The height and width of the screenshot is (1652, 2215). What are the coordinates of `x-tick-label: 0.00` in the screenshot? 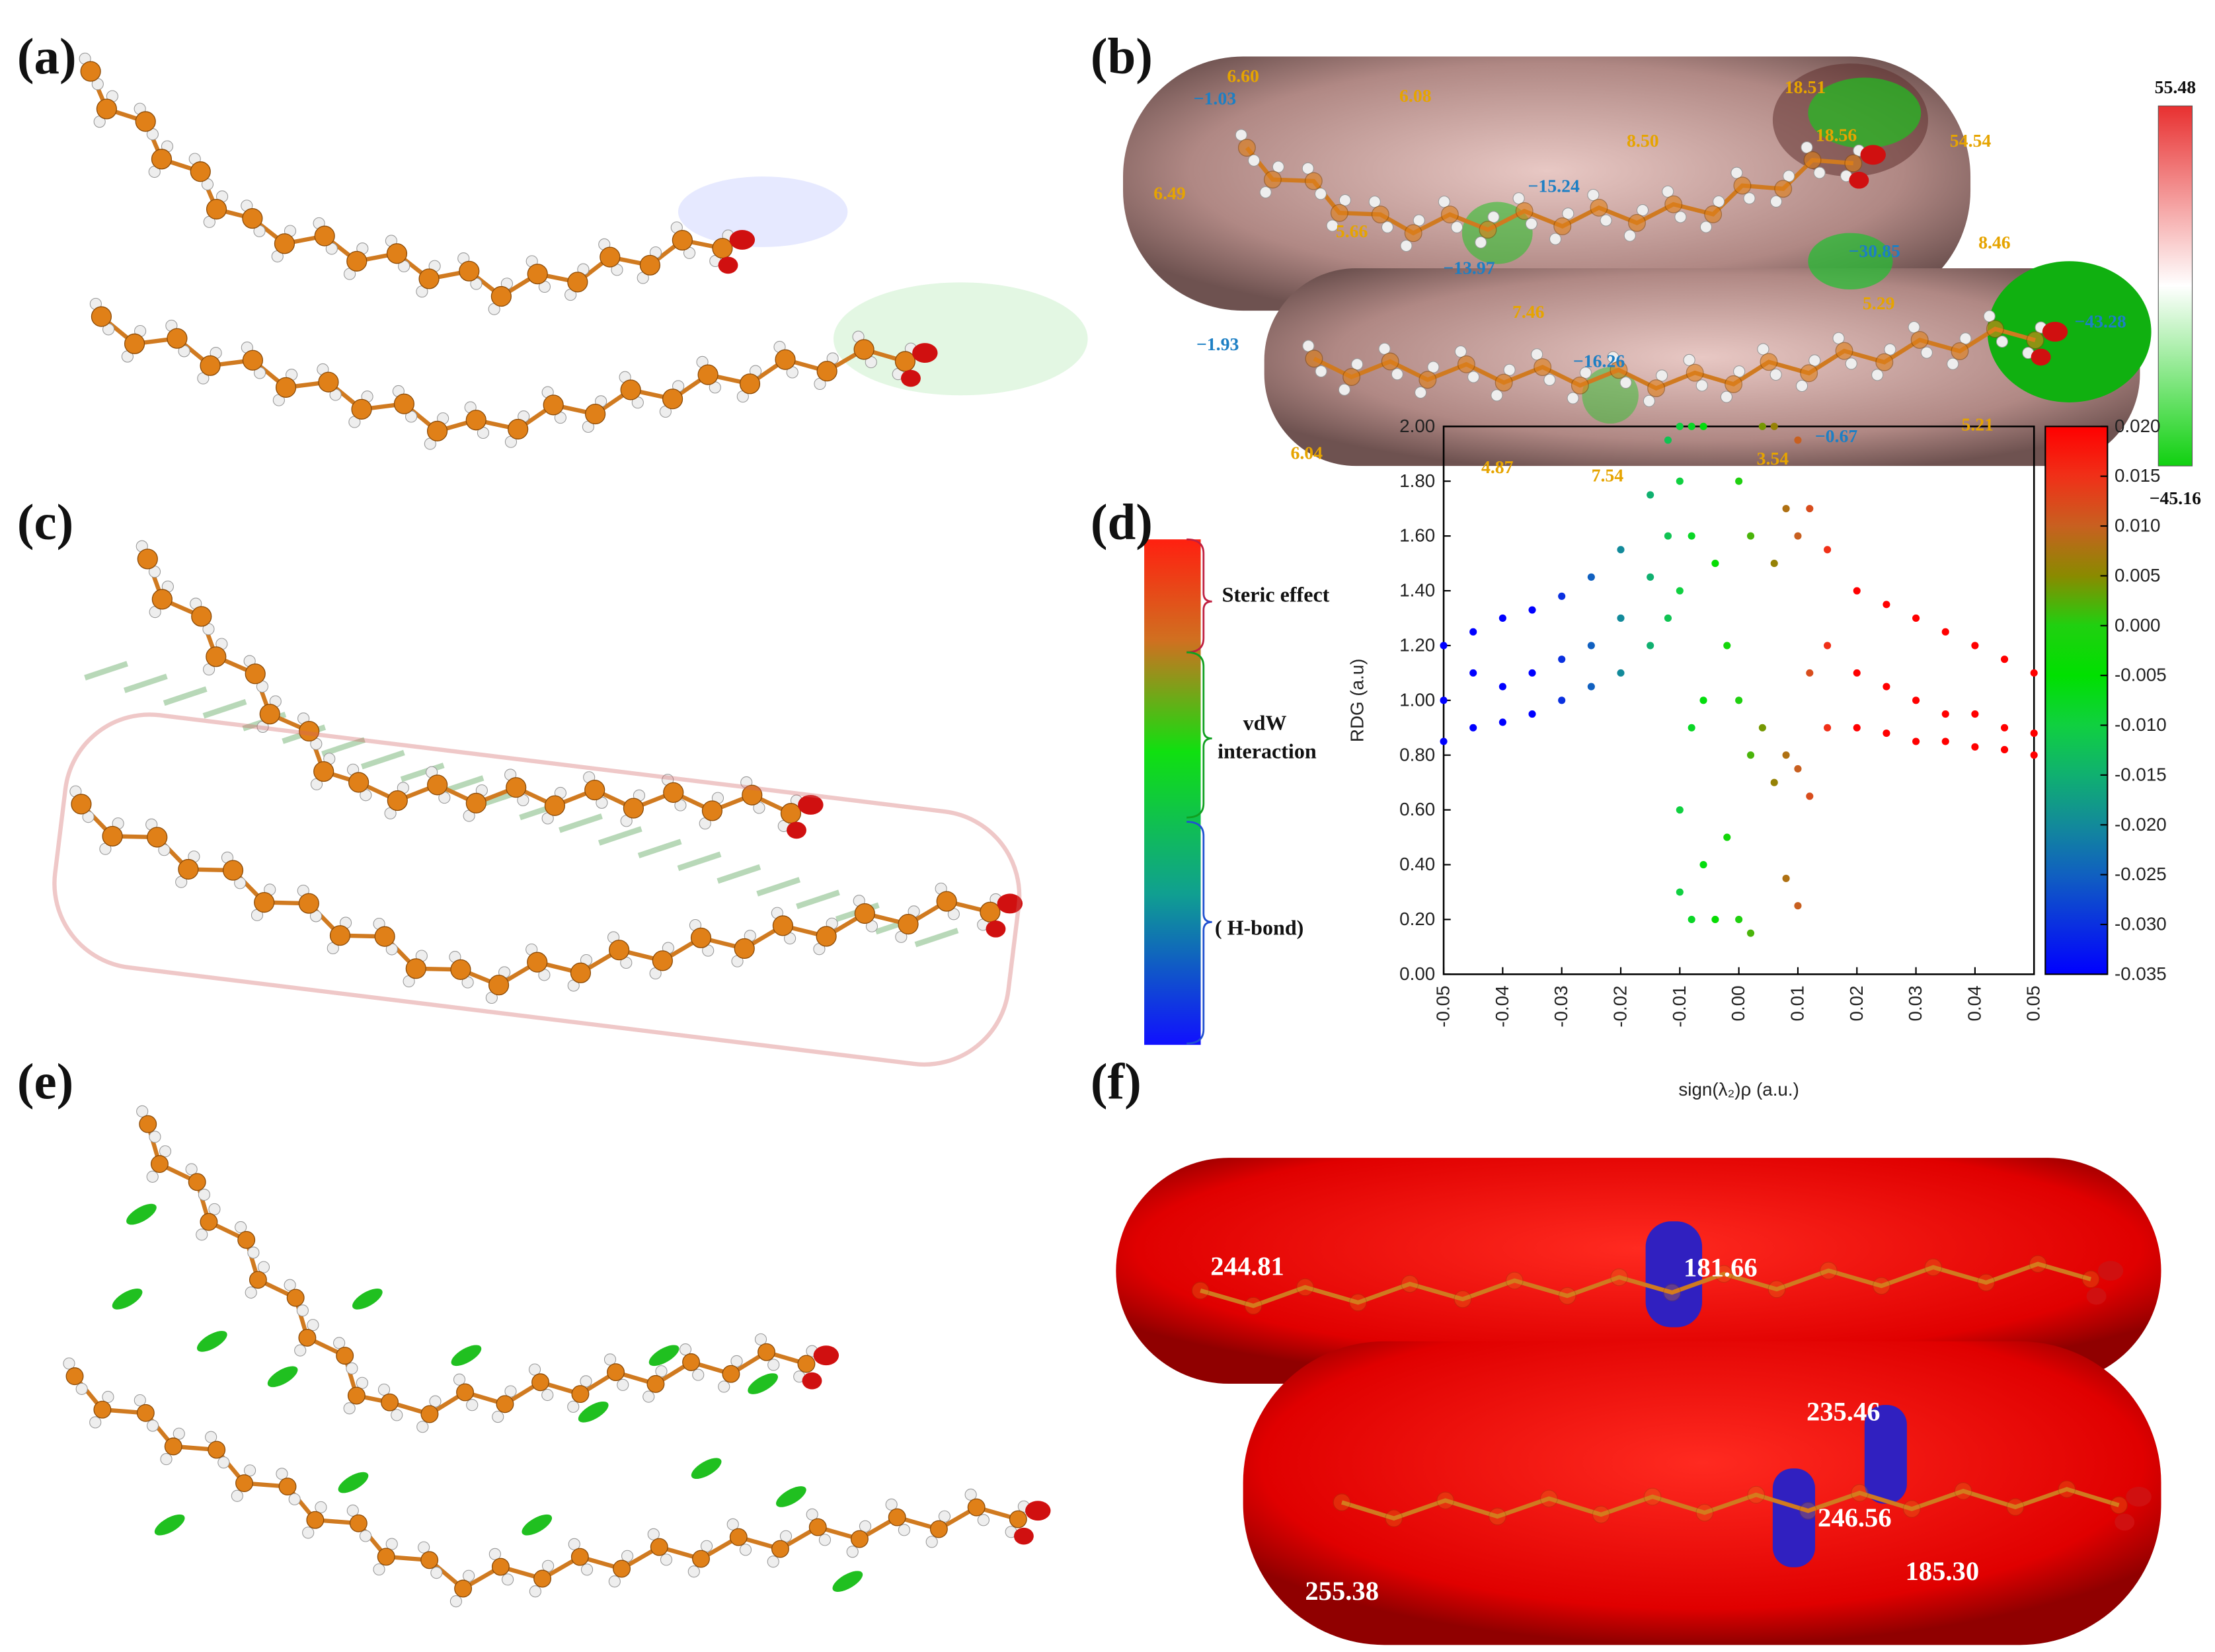 It's located at (1738, 1003).